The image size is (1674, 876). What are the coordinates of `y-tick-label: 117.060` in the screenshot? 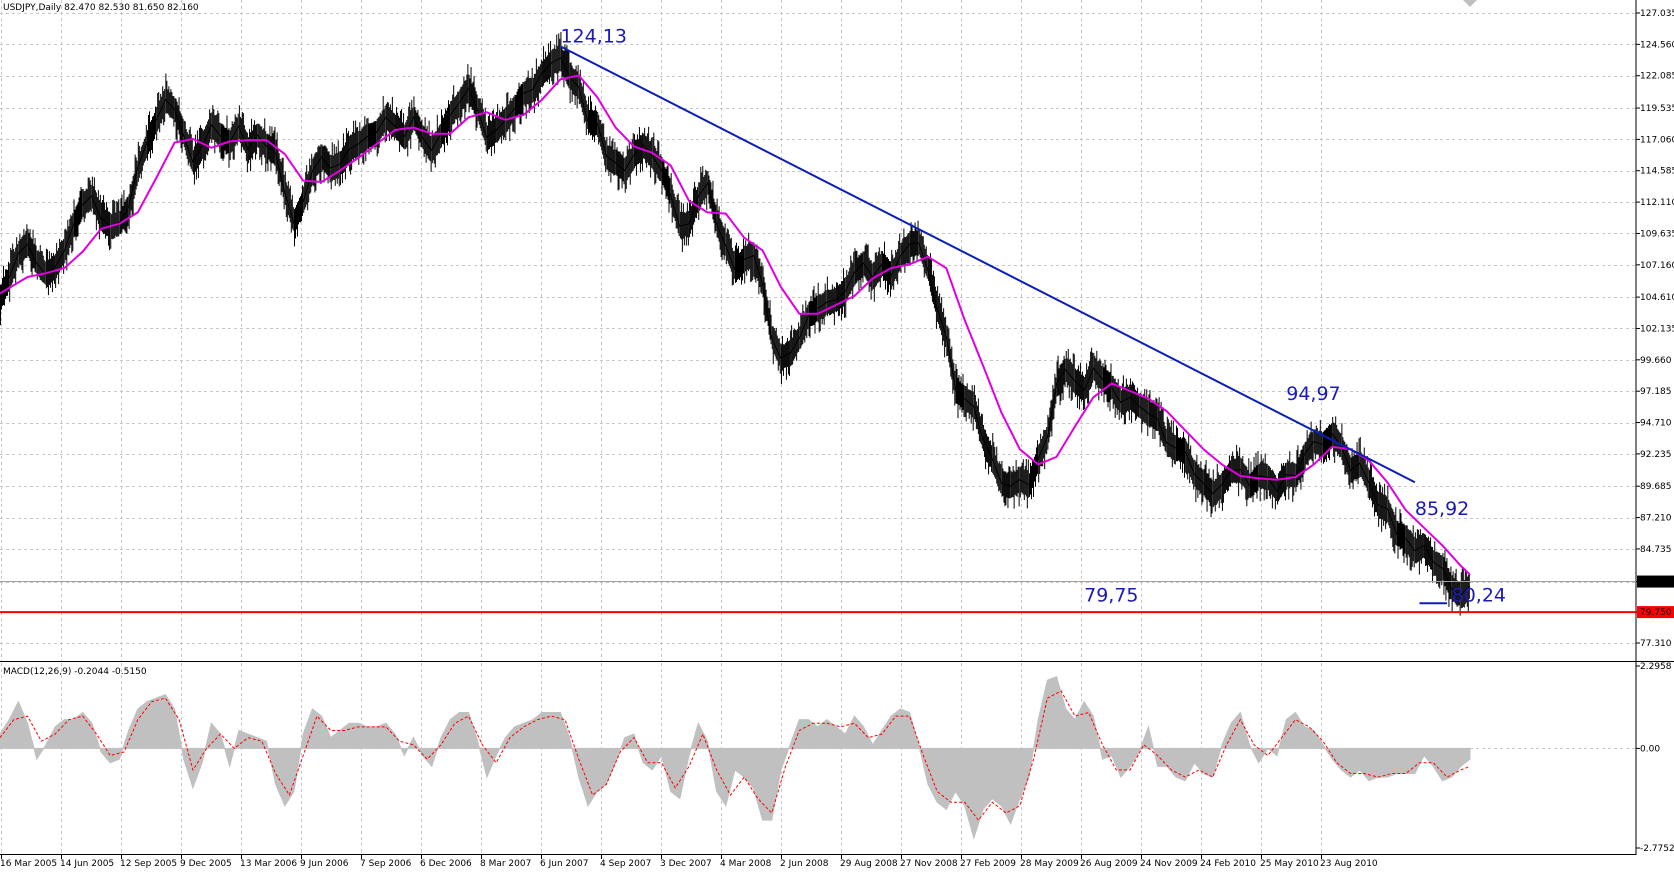 It's located at (1657, 140).